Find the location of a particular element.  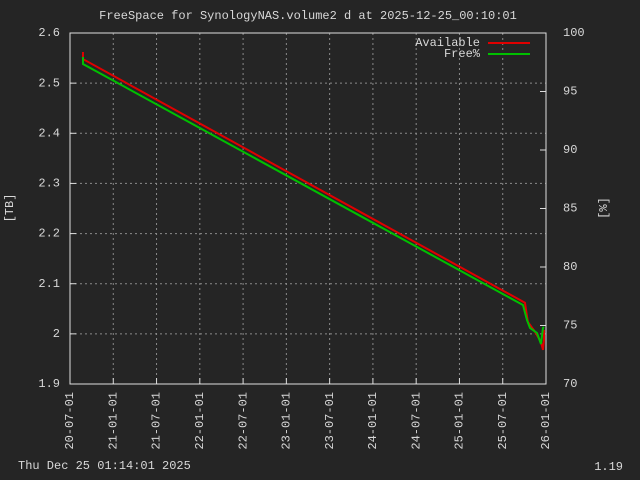

y2-tick-label: 75 is located at coordinates (570, 326).